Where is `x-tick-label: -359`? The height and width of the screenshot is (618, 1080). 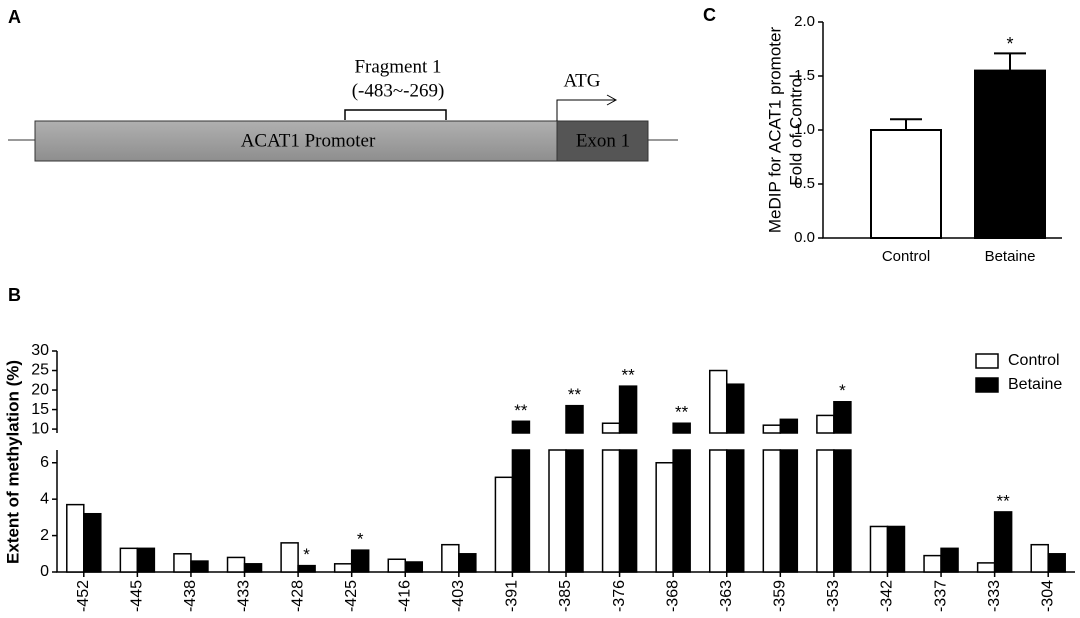
x-tick-label: -359 is located at coordinates (780, 596).